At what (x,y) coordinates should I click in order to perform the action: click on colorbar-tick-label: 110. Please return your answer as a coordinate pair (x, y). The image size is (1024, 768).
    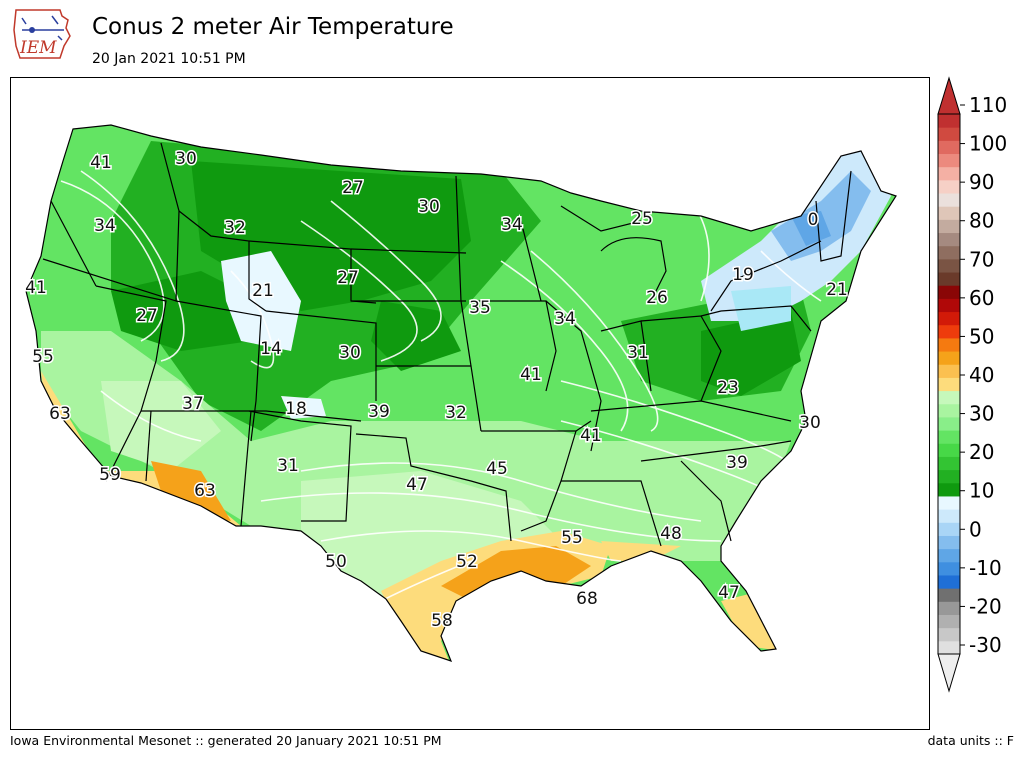
    Looking at the image, I should click on (988, 105).